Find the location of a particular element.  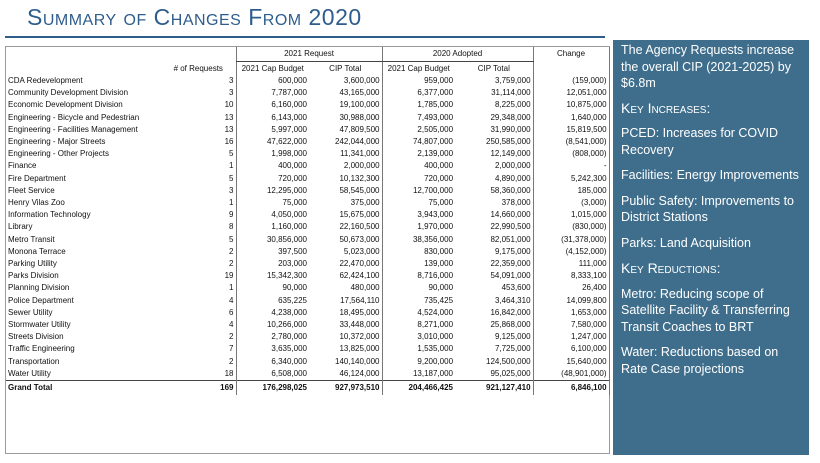

cip-2020-cell: 3,759,000 is located at coordinates (494, 81).